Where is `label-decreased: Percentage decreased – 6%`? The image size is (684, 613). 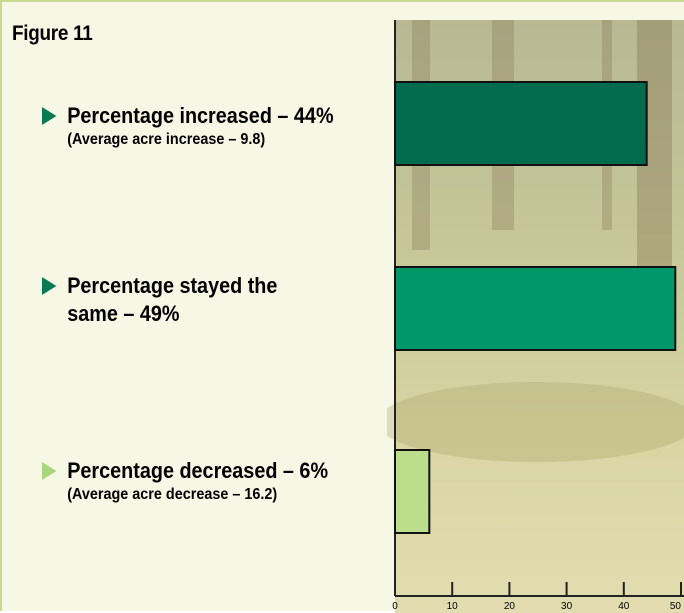 label-decreased: Percentage decreased – 6% is located at coordinates (198, 470).